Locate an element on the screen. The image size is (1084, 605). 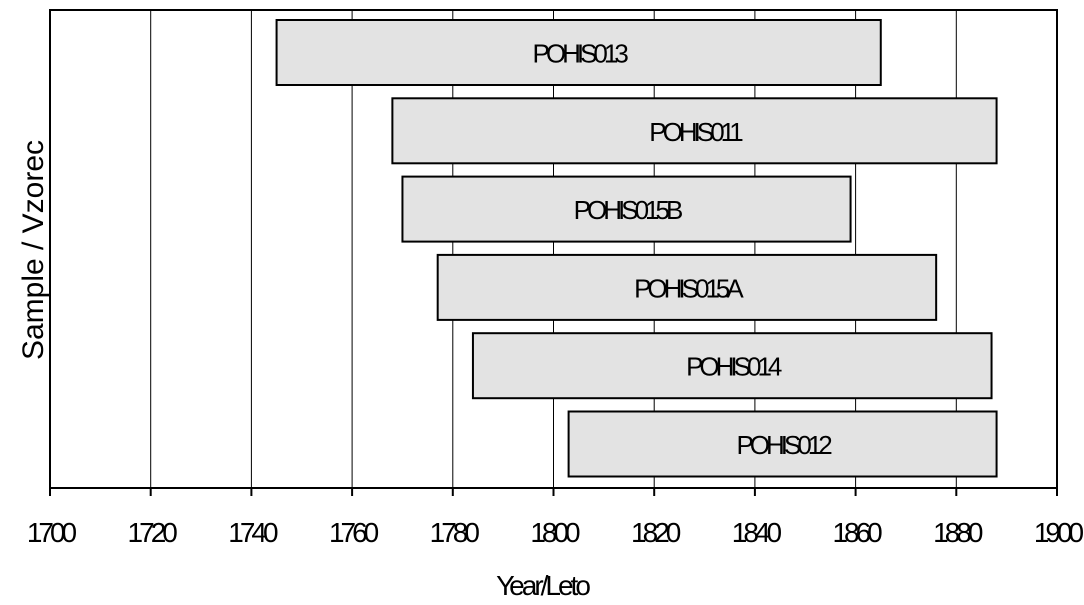
bar-label: POHIS015A is located at coordinates (689, 288).